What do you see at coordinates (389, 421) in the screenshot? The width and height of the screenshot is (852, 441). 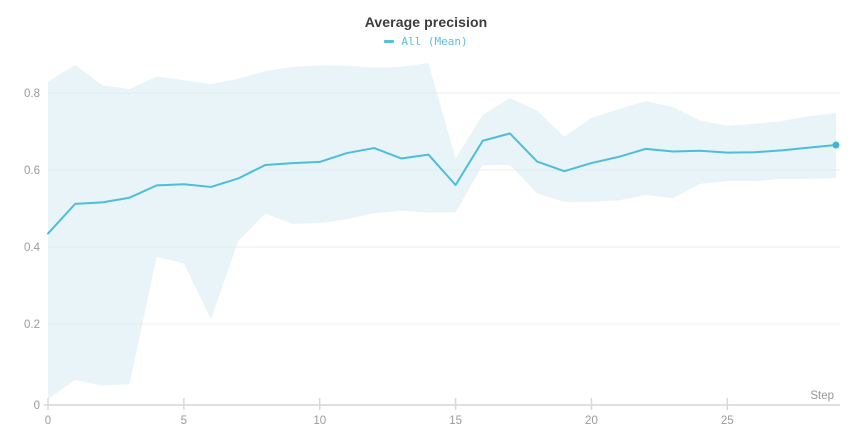 I see `x-axis-labels: 0 5 10 15 20 25` at bounding box center [389, 421].